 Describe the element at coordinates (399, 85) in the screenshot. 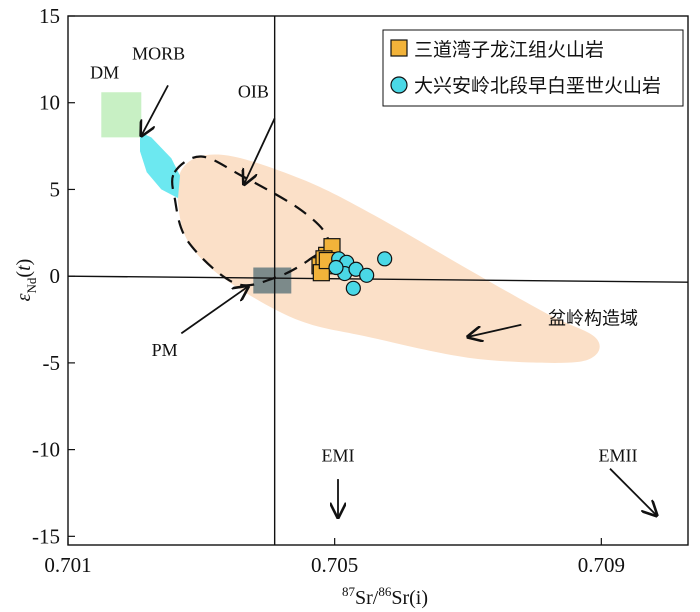

I see `legend-circle-marker` at that location.